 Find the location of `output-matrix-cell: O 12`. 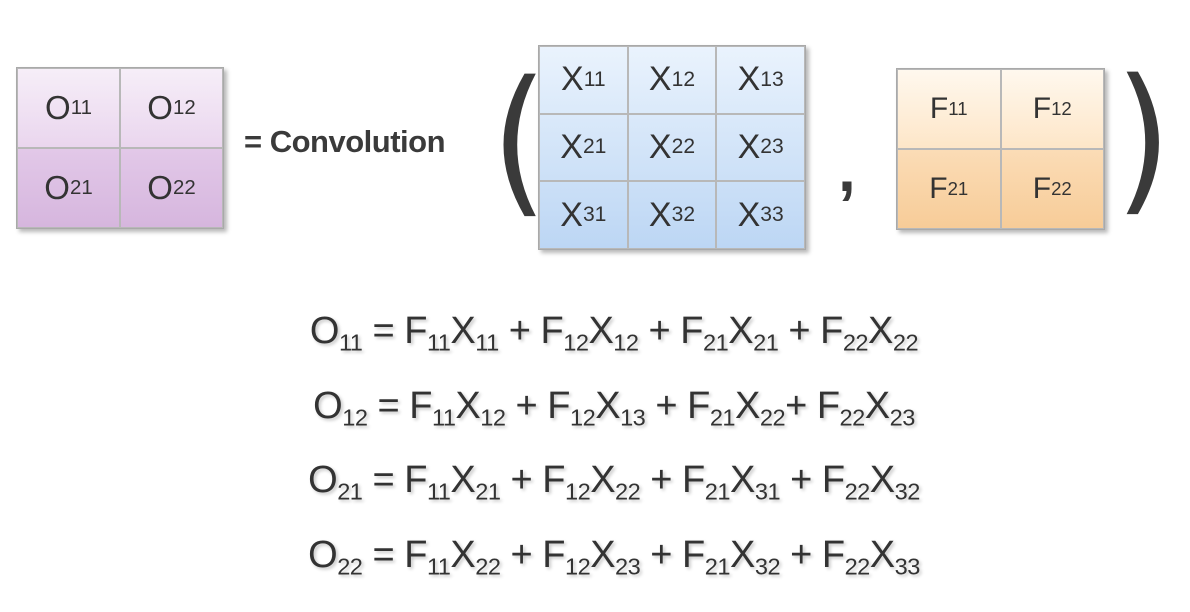

output-matrix-cell: O 12 is located at coordinates (171, 108).